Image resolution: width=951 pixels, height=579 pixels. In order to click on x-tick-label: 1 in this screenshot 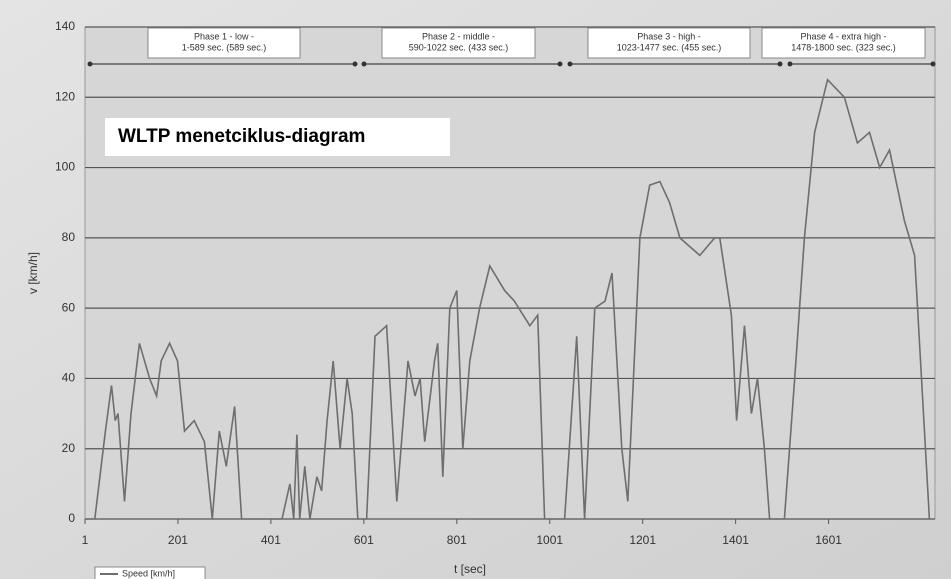, I will do `click(85, 540)`.